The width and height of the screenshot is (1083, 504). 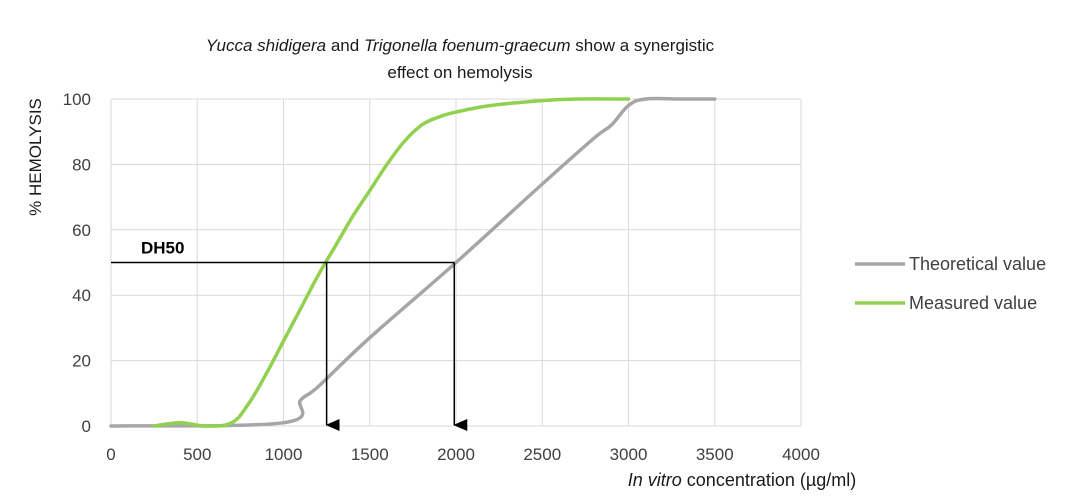 I want to click on x-tick-label: 4000, so click(x=801, y=454).